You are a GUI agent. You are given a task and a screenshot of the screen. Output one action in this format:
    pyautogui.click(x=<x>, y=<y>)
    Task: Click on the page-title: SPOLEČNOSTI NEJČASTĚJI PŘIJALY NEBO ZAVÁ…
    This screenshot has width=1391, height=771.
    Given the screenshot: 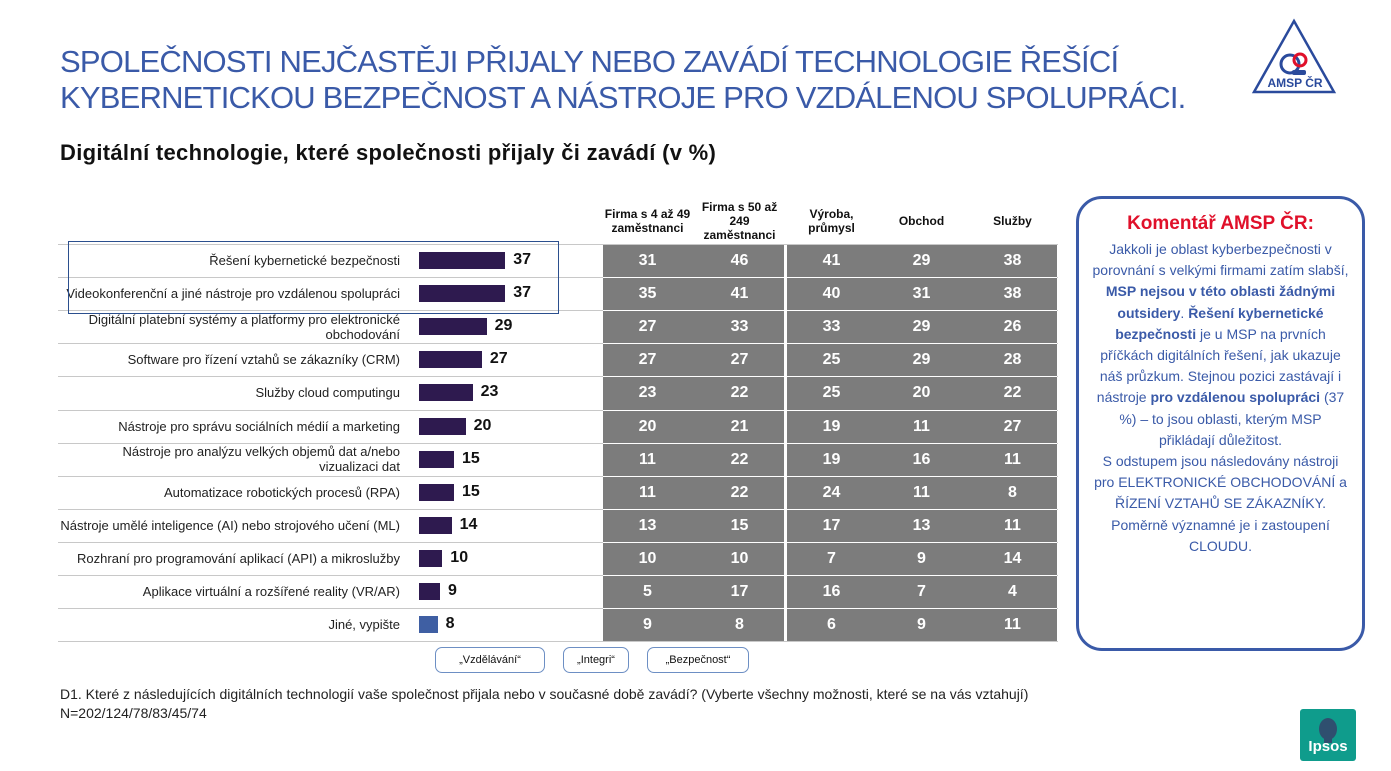 What is the action you would take?
    pyautogui.click(x=640, y=80)
    